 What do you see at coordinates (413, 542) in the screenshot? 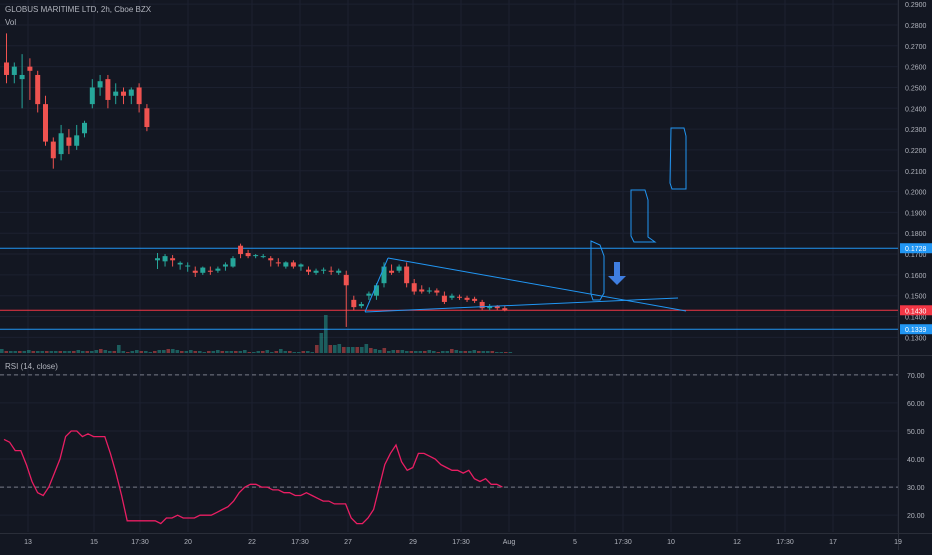
I see `time-tick-label: 29` at bounding box center [413, 542].